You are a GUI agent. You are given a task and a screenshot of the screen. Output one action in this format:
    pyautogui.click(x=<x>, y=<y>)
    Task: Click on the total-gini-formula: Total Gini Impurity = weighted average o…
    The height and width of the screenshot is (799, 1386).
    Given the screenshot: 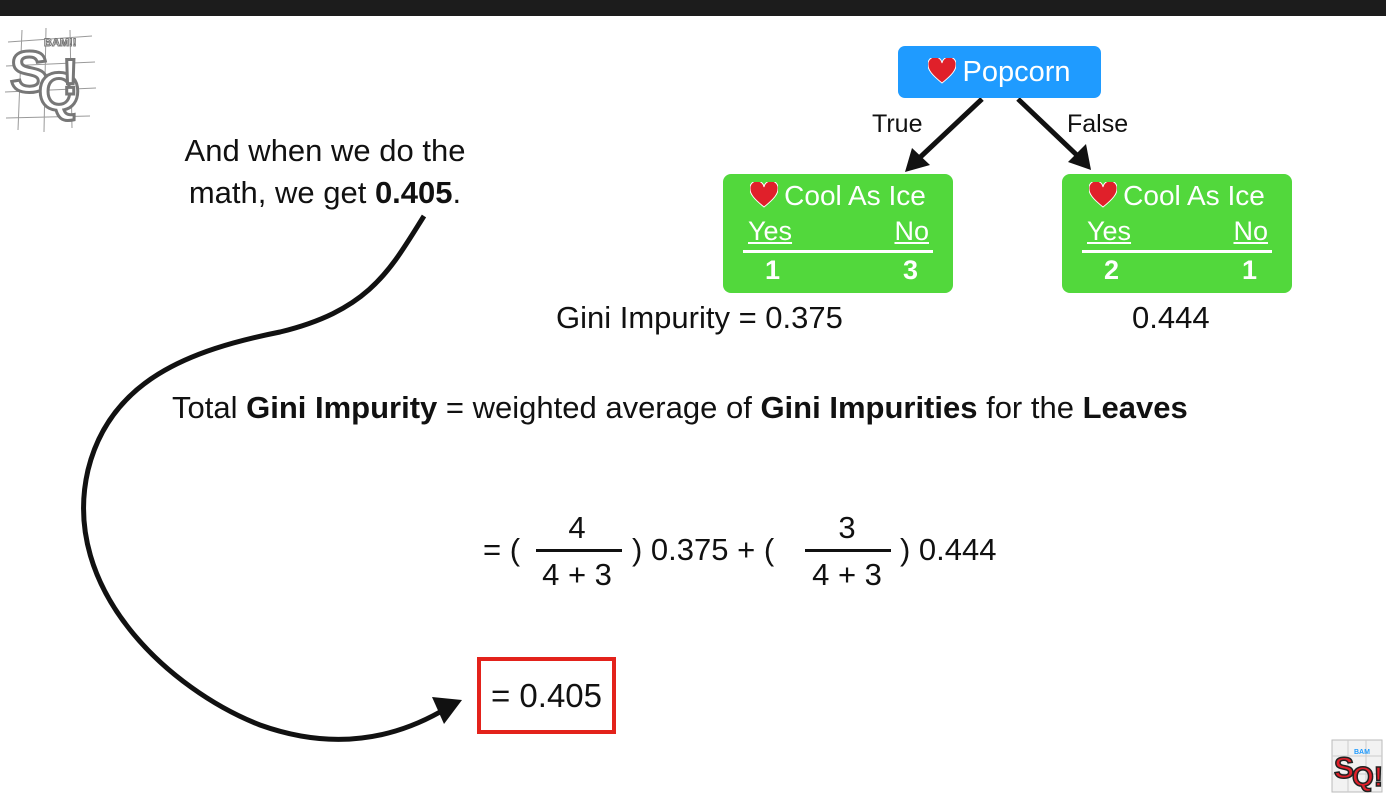 What is the action you would take?
    pyautogui.click(x=680, y=407)
    